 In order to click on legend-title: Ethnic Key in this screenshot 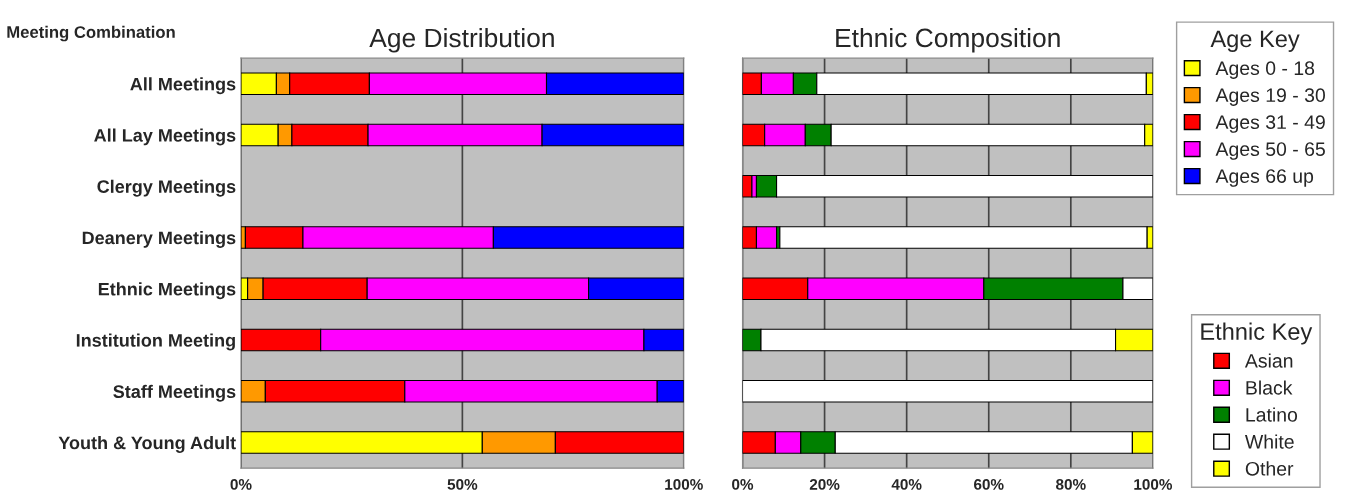, I will do `click(1257, 333)`.